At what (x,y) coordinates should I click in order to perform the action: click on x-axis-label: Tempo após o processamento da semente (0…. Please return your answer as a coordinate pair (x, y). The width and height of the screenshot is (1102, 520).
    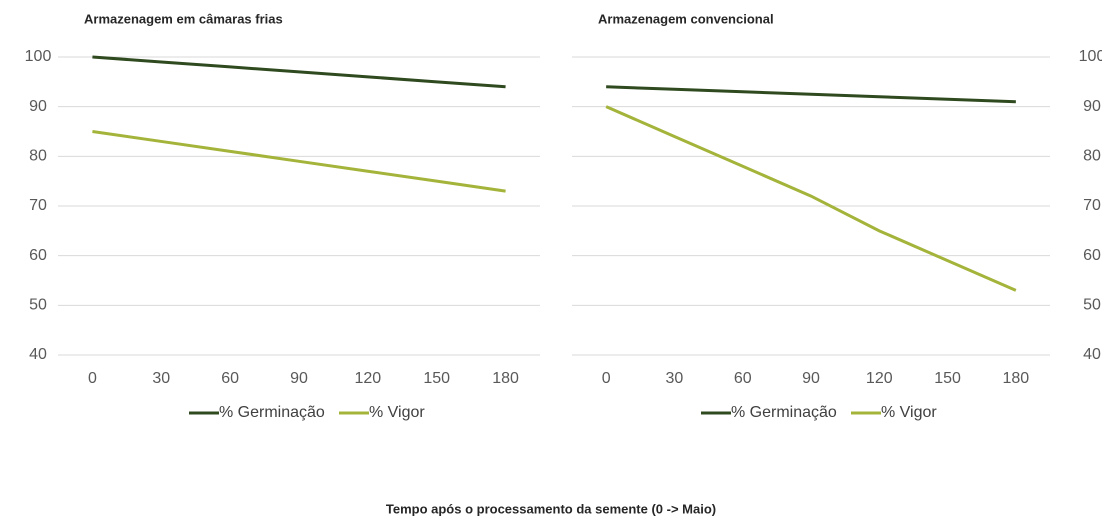
    Looking at the image, I should click on (551, 508).